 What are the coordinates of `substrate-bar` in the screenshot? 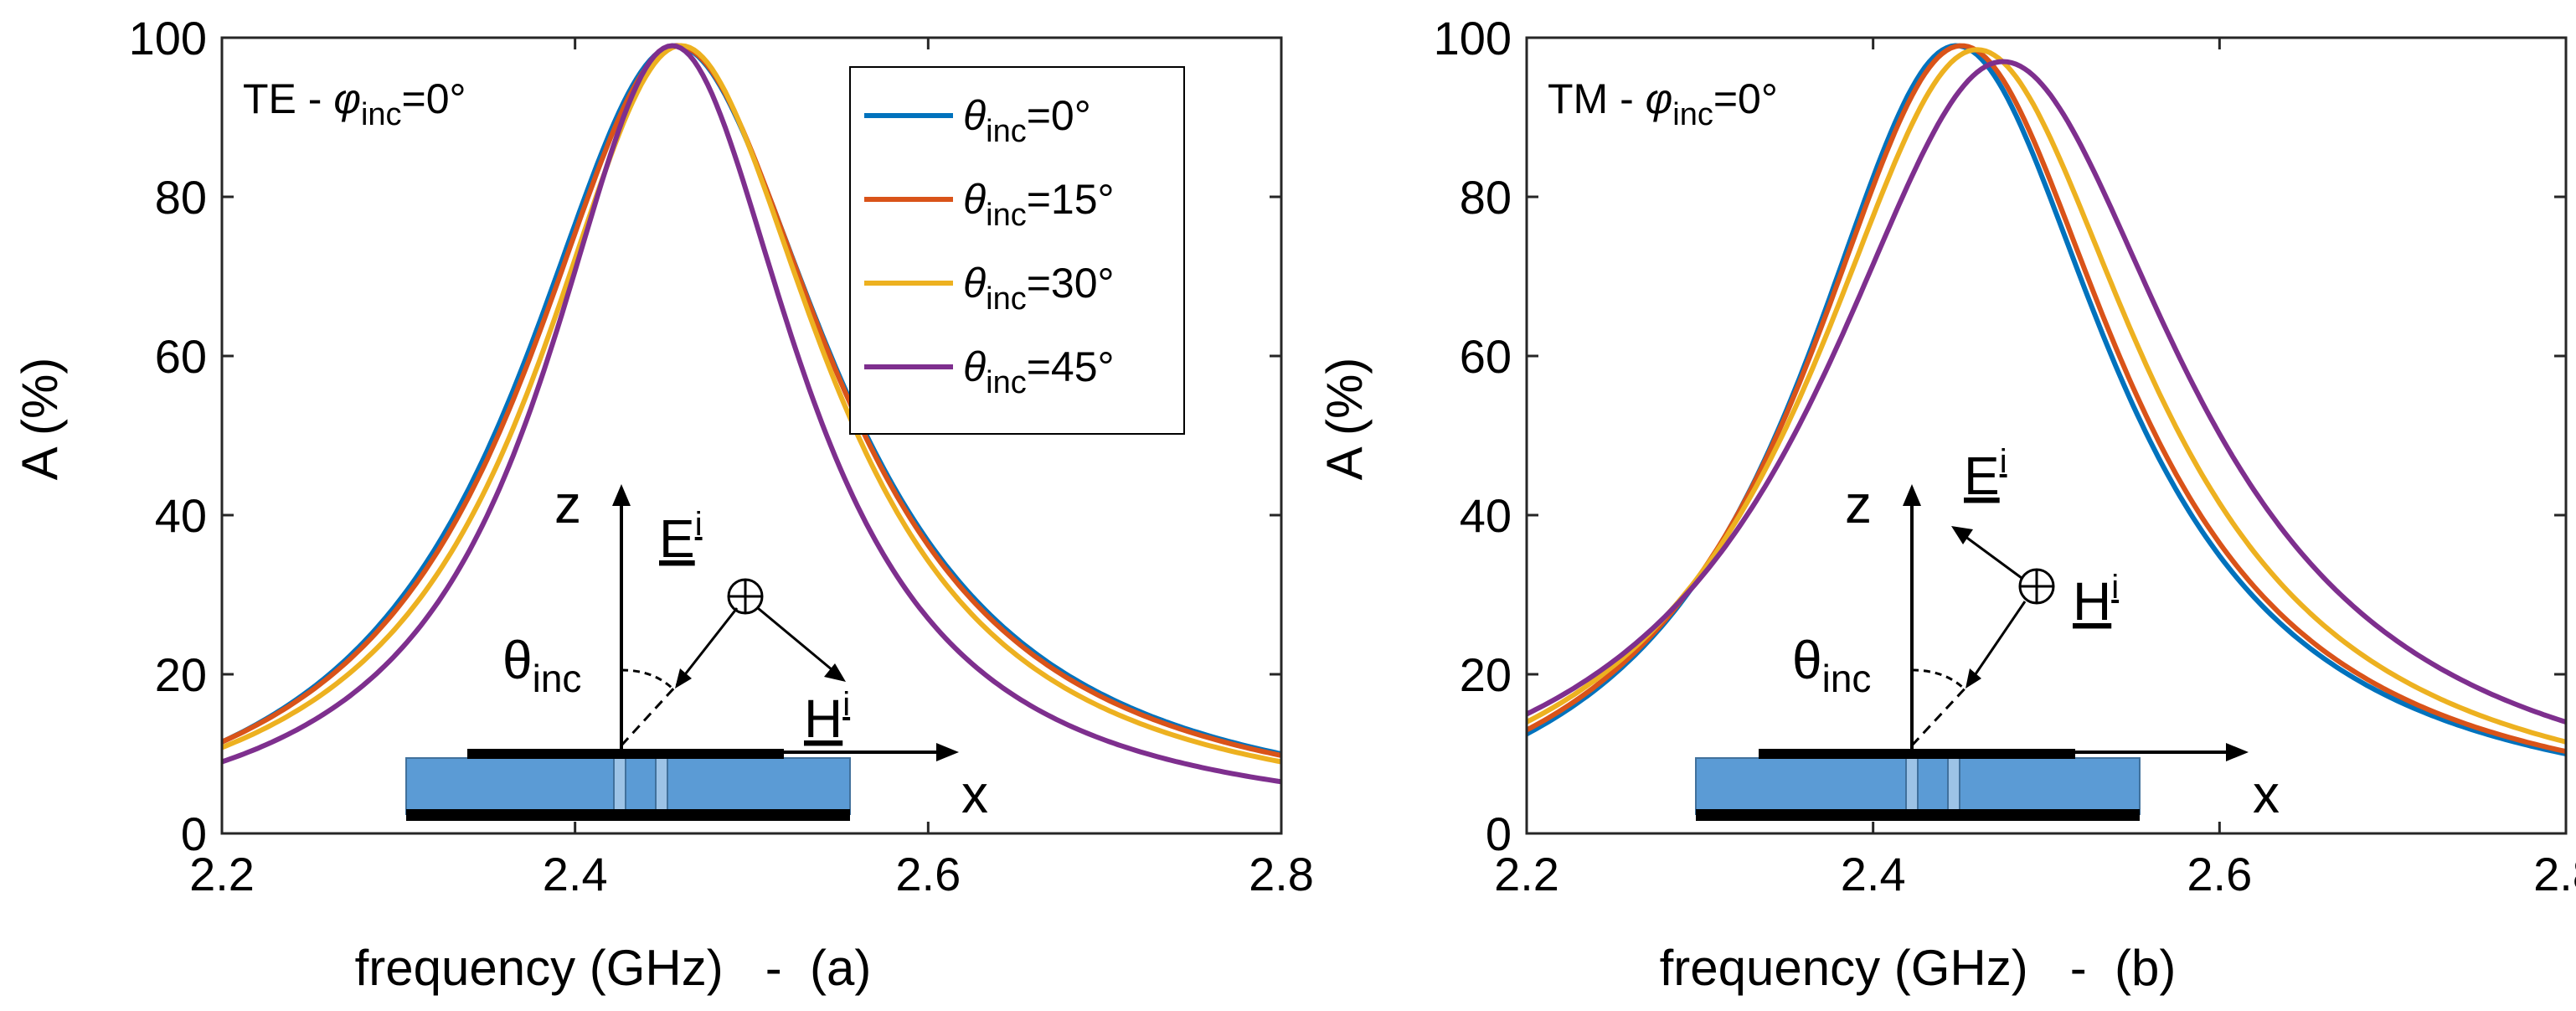 It's located at (628, 786).